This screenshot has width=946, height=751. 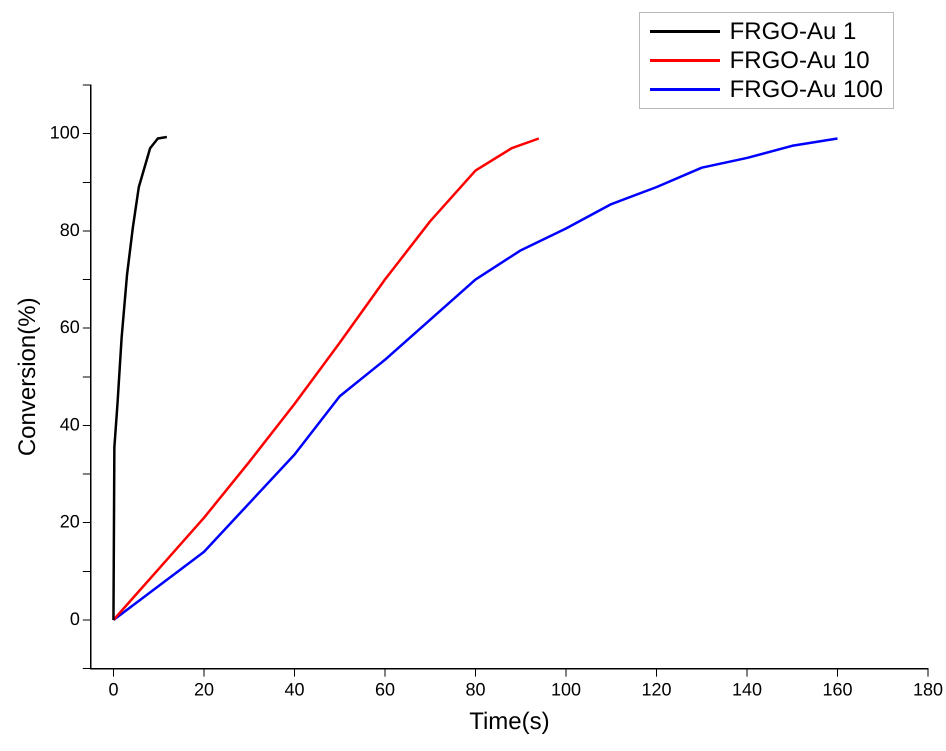 What do you see at coordinates (928, 689) in the screenshot?
I see `x-tick-label: 180` at bounding box center [928, 689].